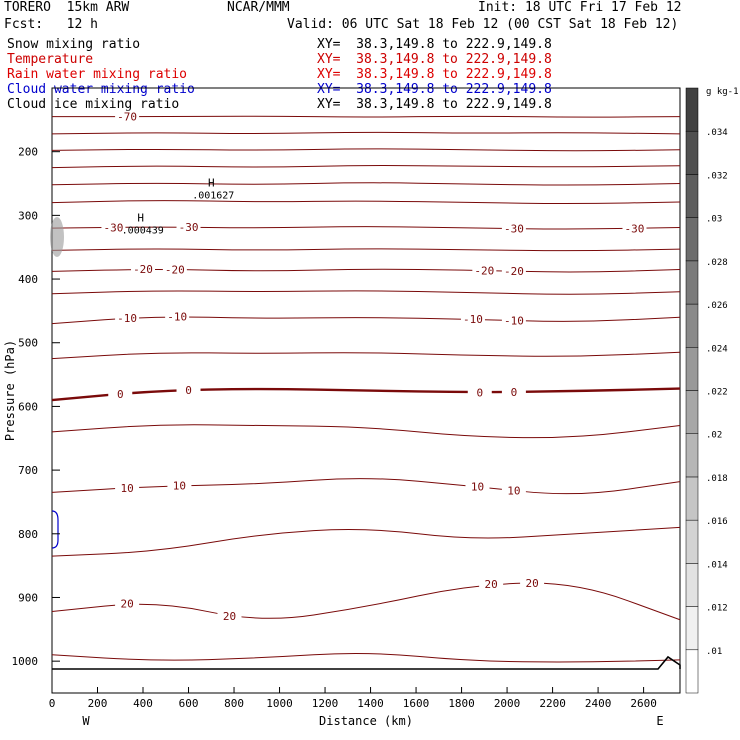 The width and height of the screenshot is (740, 740). Describe the element at coordinates (325, 703) in the screenshot. I see `x-tick-label: 1200` at that location.